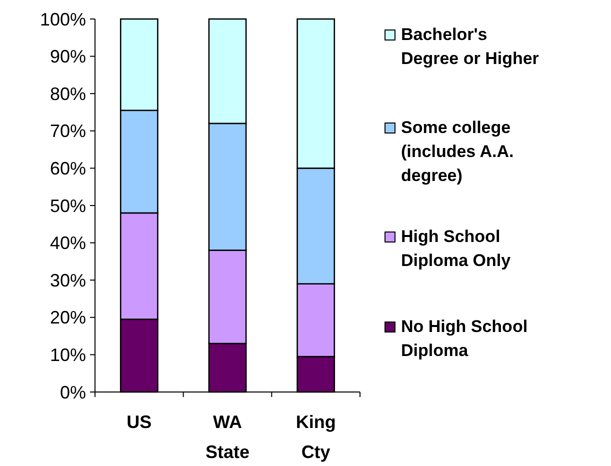 This screenshot has width=611, height=466. What do you see at coordinates (73, 392) in the screenshot?
I see `y-tick-label: 0%` at bounding box center [73, 392].